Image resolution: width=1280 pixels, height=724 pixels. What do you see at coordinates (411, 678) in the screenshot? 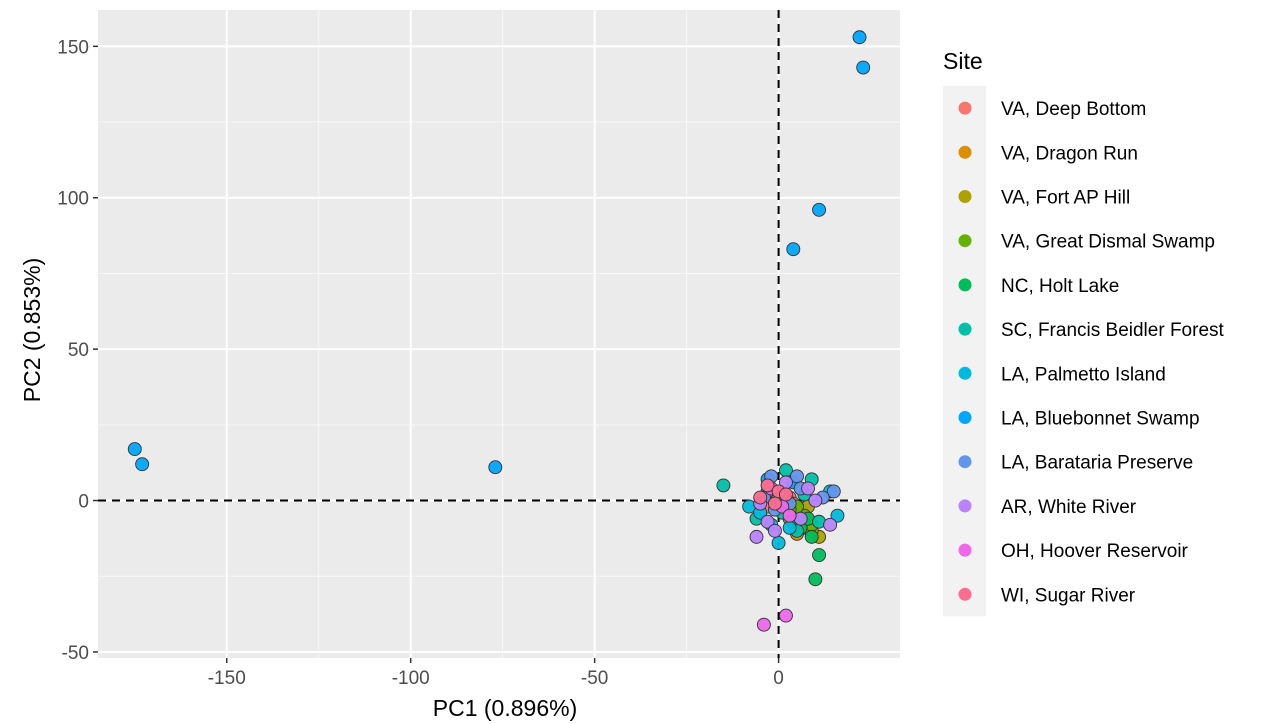
I see `x-tick-label: -100` at bounding box center [411, 678].